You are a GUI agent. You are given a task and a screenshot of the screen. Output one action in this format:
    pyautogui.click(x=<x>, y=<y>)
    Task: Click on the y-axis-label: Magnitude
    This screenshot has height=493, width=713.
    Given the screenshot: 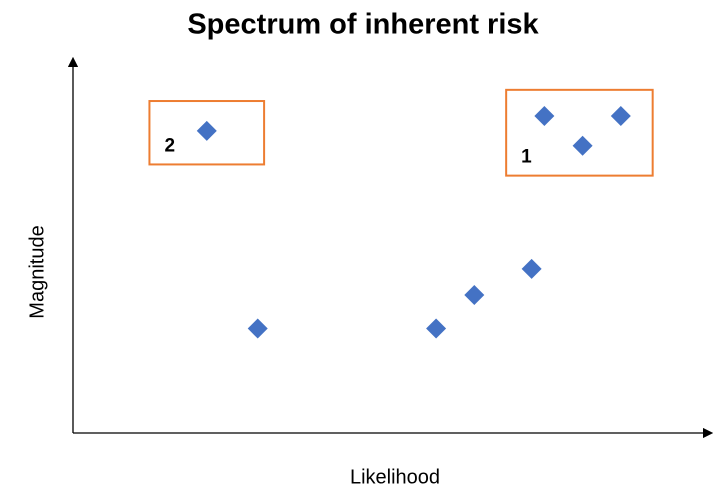 What is the action you would take?
    pyautogui.click(x=37, y=271)
    